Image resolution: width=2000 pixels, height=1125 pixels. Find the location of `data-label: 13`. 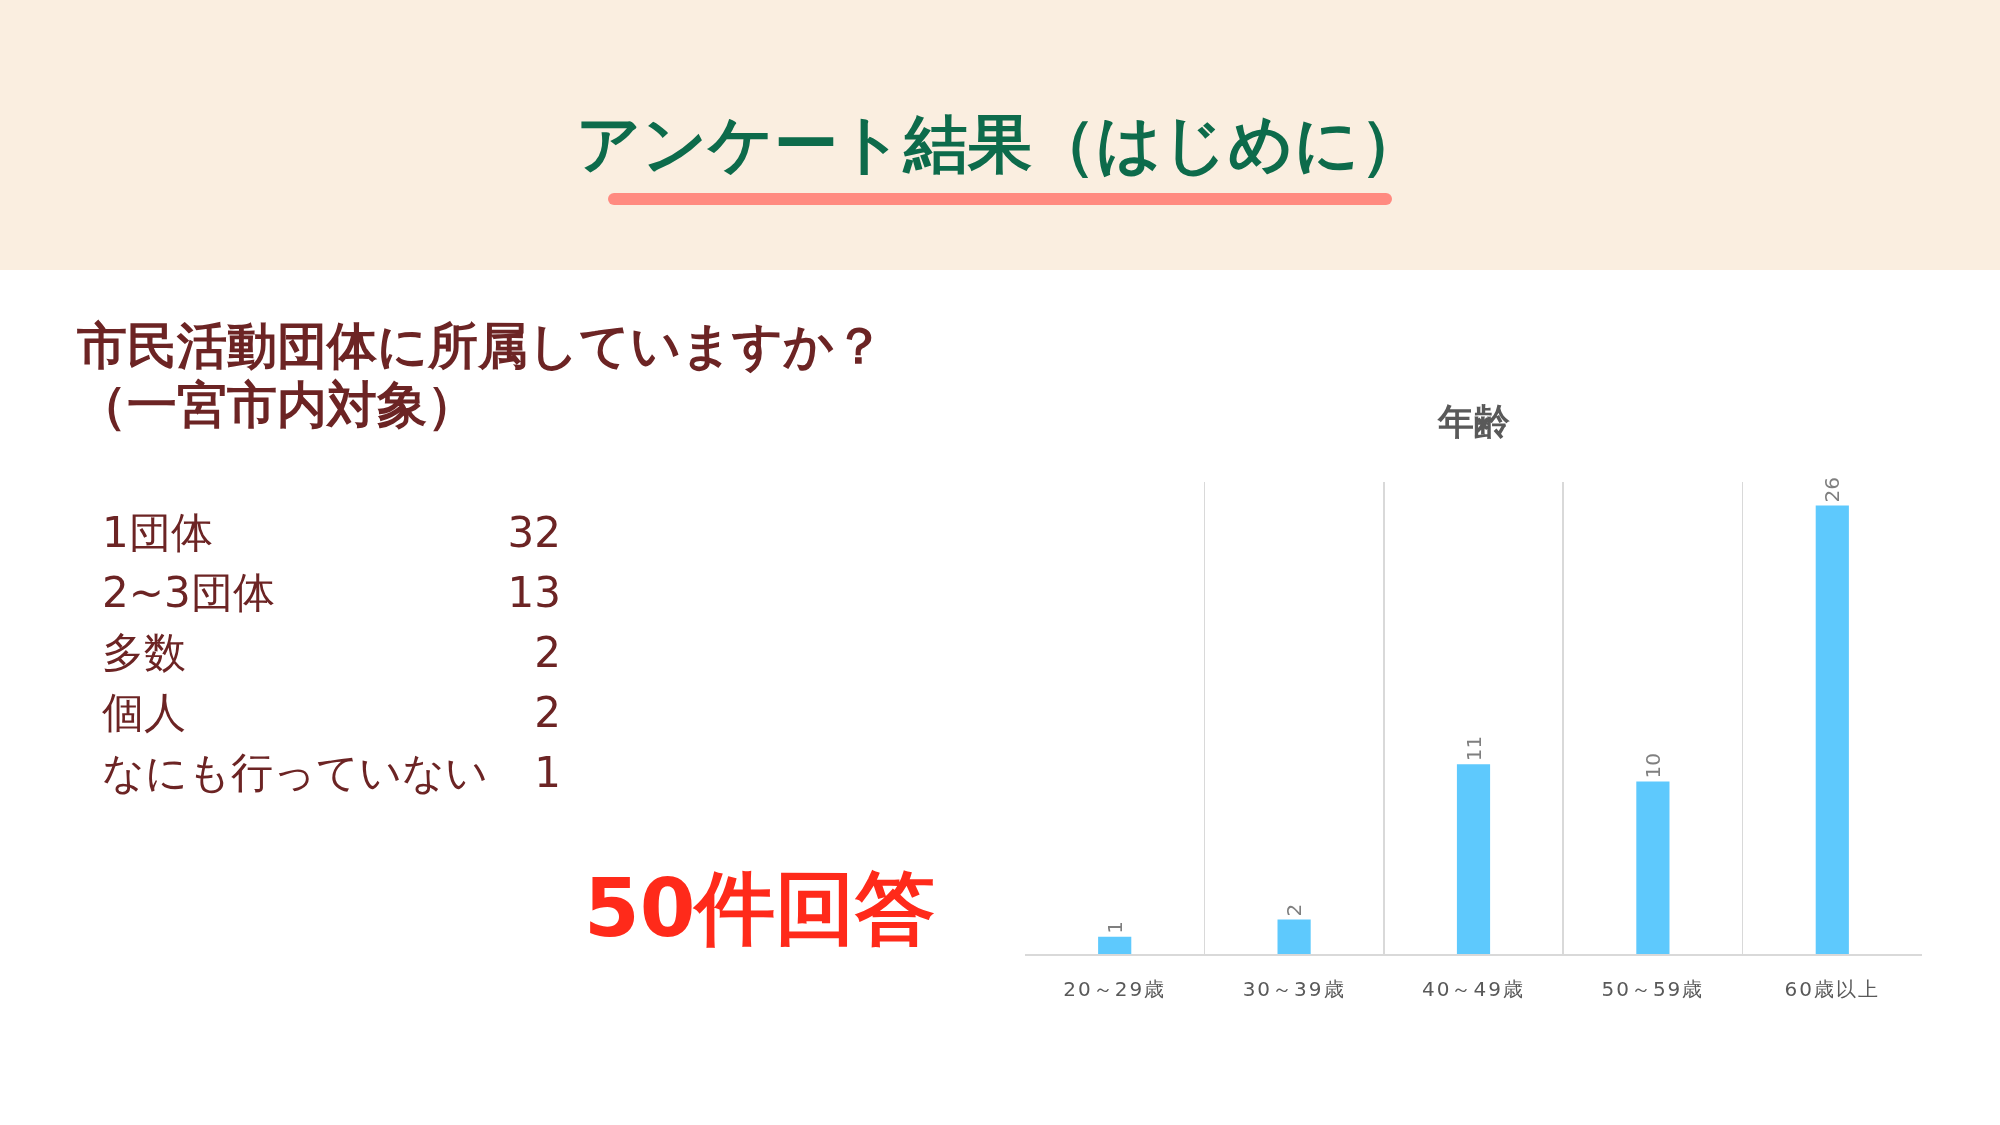

data-label: 13 is located at coordinates (534, 593).